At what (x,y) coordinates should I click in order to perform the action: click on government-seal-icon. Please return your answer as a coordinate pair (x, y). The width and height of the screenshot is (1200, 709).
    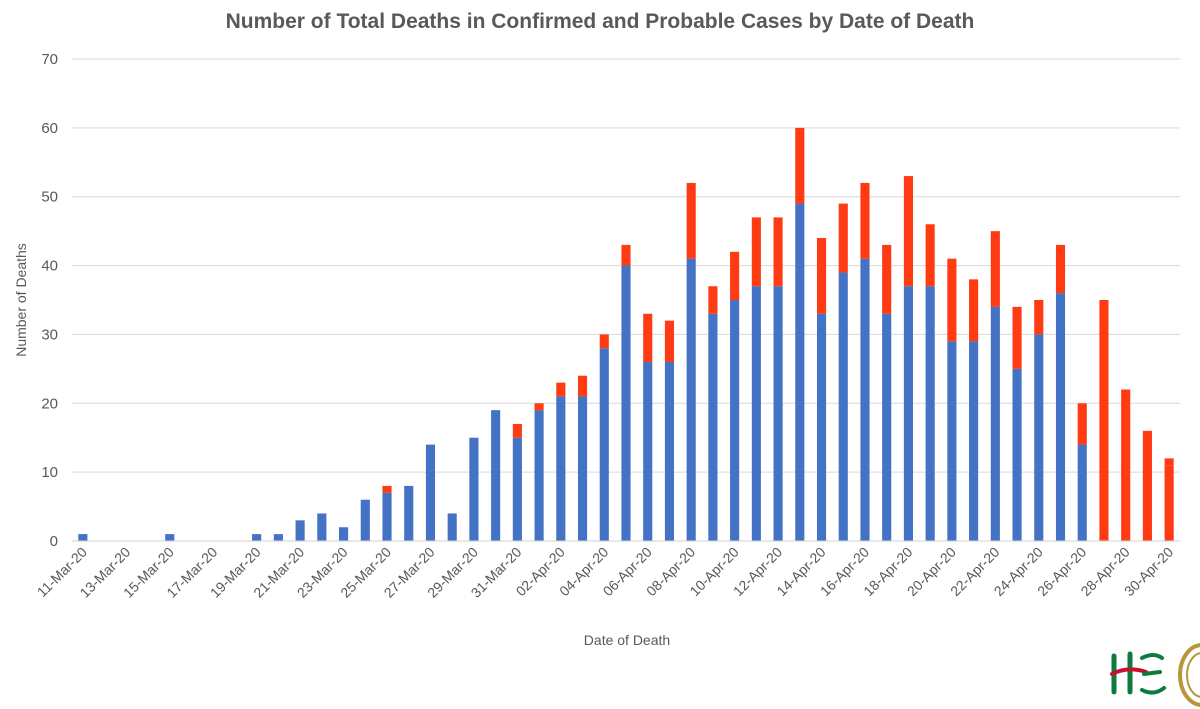
    Looking at the image, I should click on (1189, 675).